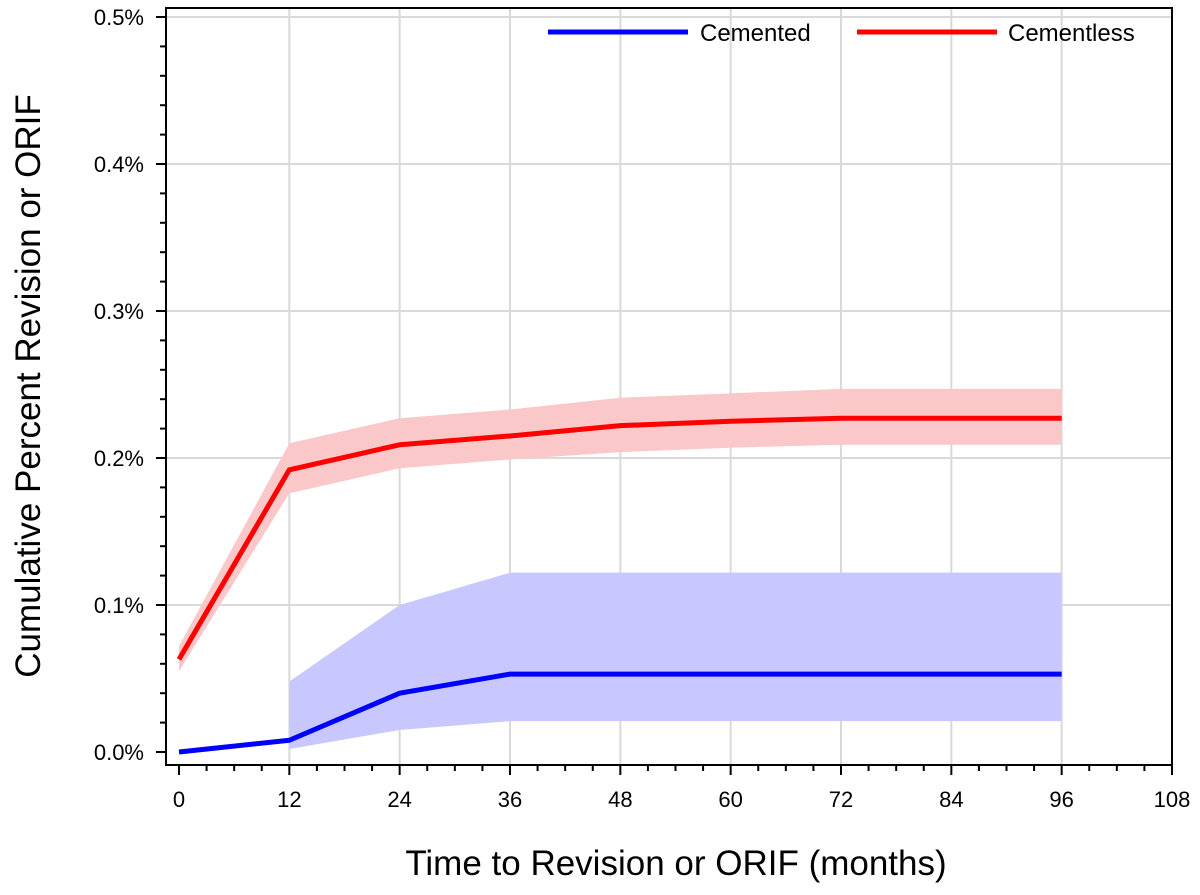  What do you see at coordinates (675, 863) in the screenshot?
I see `x-axis-title: Time to Revision or ORIF (months)` at bounding box center [675, 863].